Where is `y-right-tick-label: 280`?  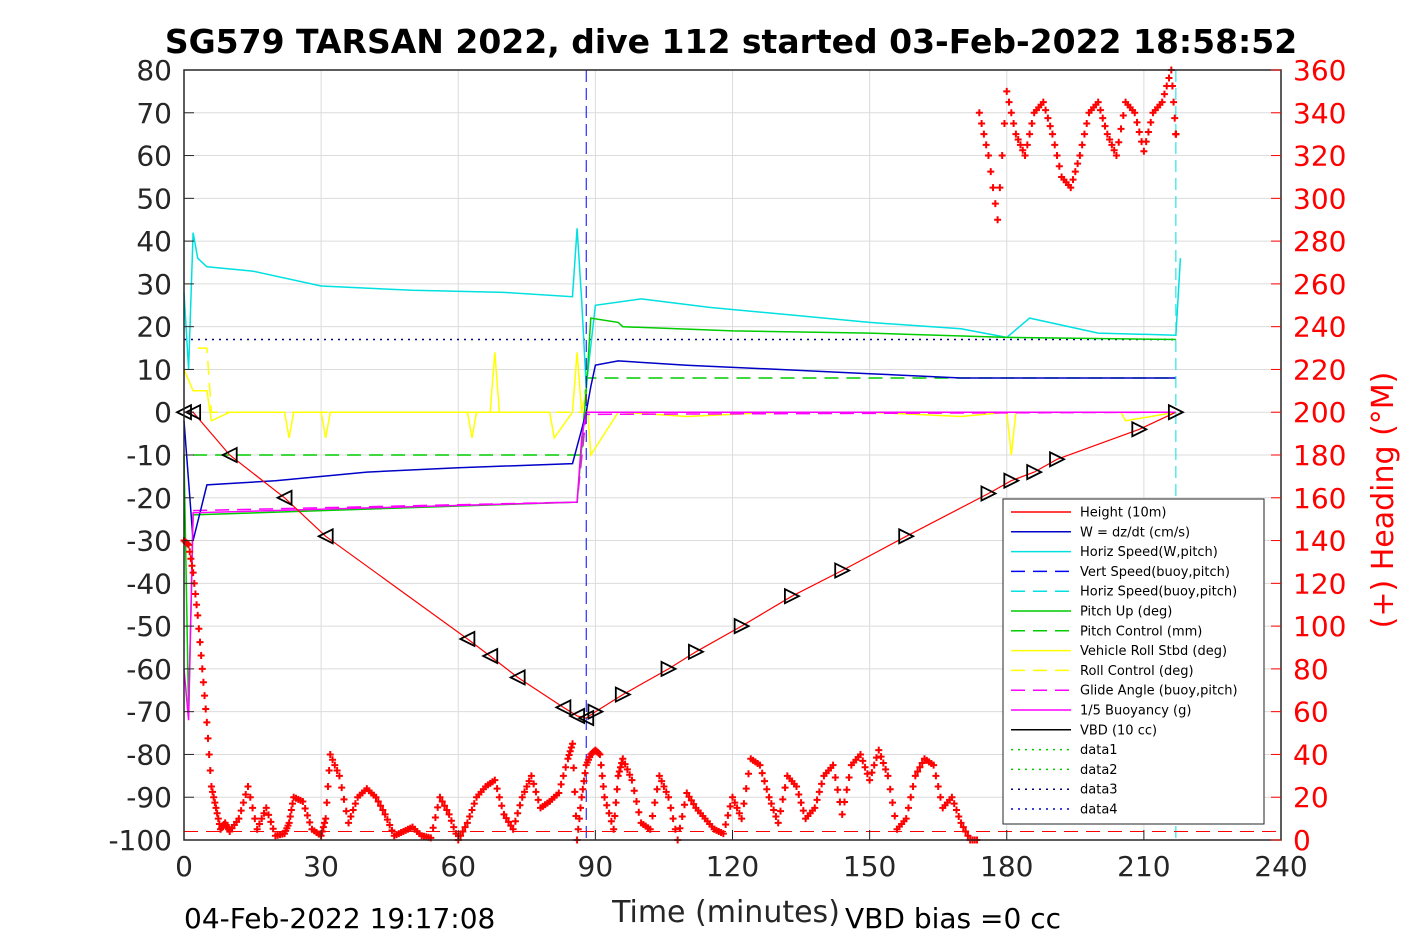
y-right-tick-label: 280 is located at coordinates (1319, 241).